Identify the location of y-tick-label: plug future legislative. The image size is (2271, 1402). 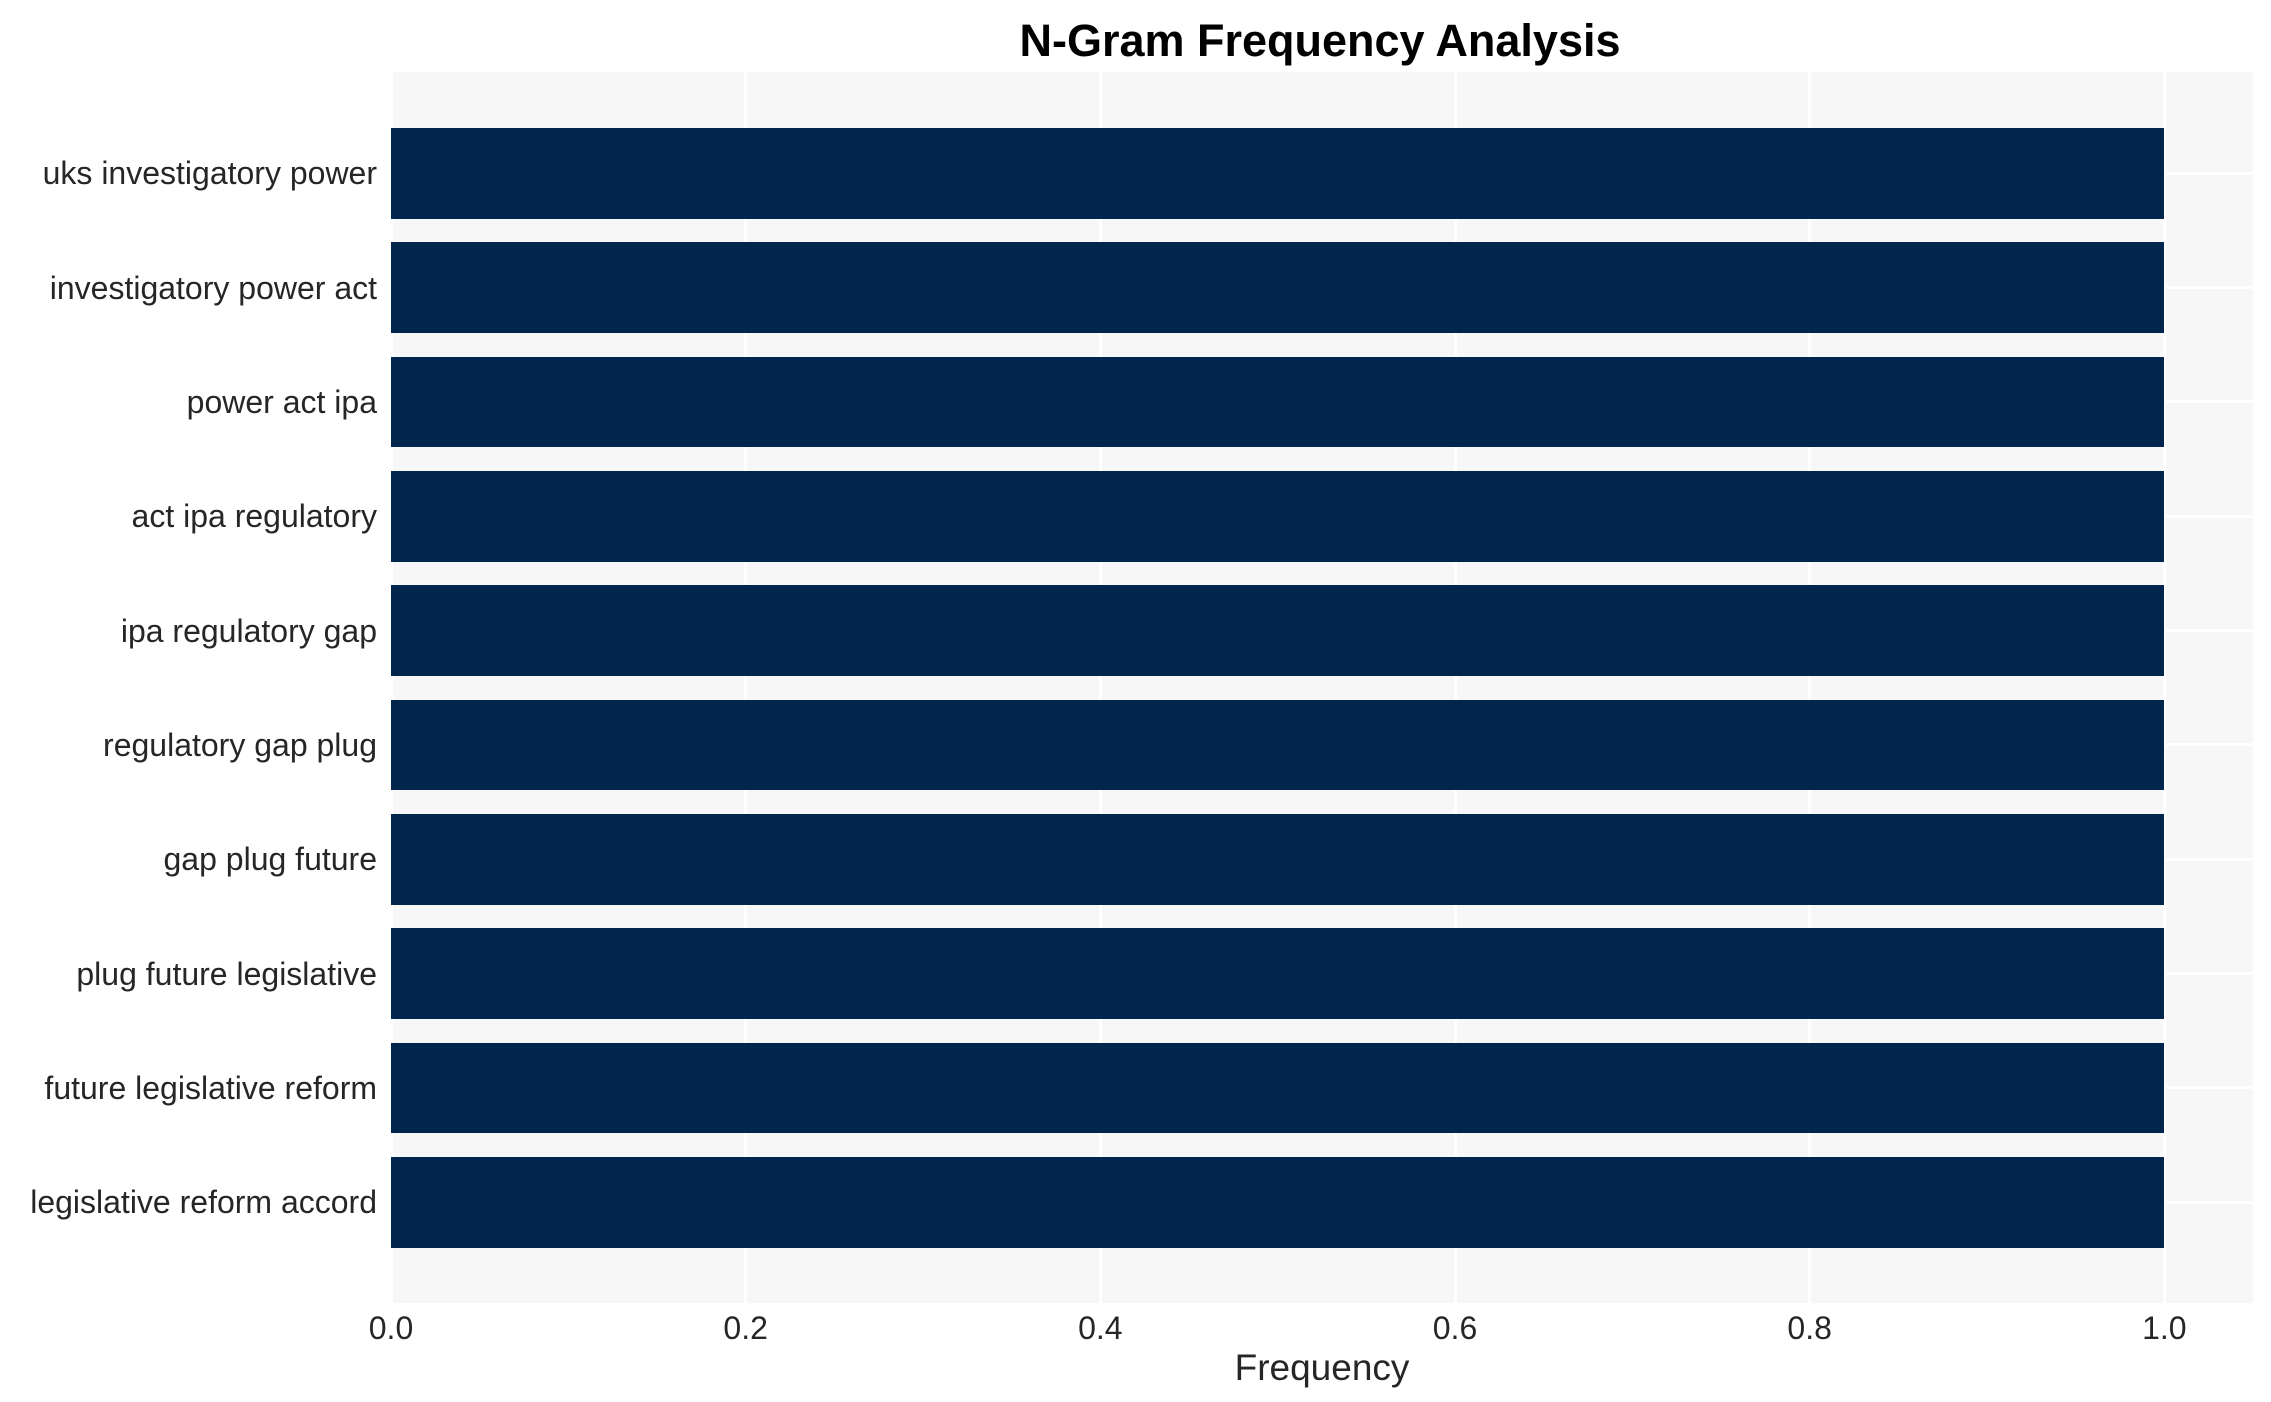
(226, 973).